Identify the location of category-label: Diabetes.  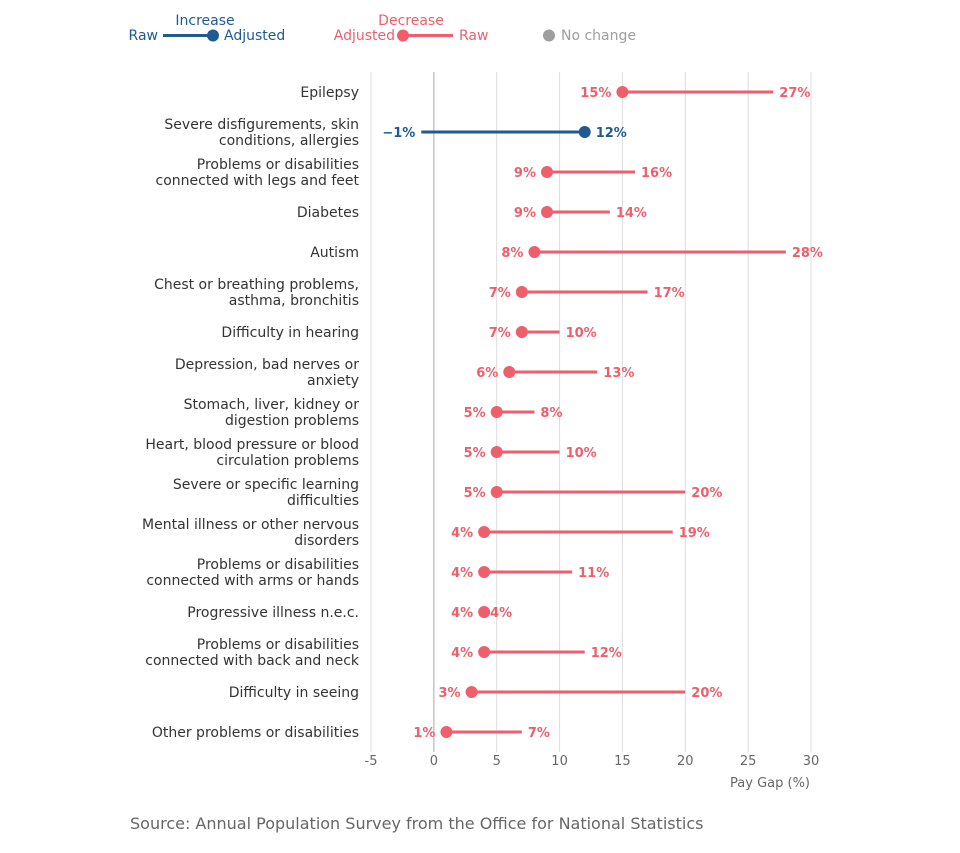
(328, 213).